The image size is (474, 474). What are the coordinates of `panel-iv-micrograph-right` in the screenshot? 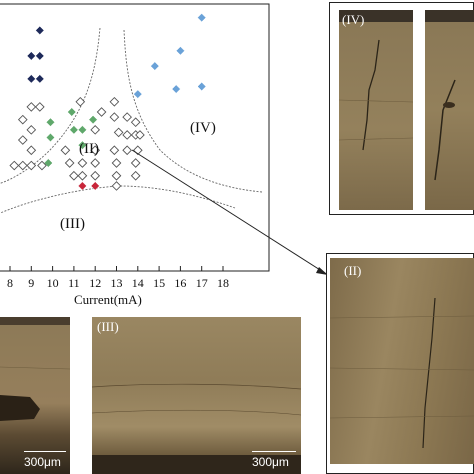 It's located at (449, 110).